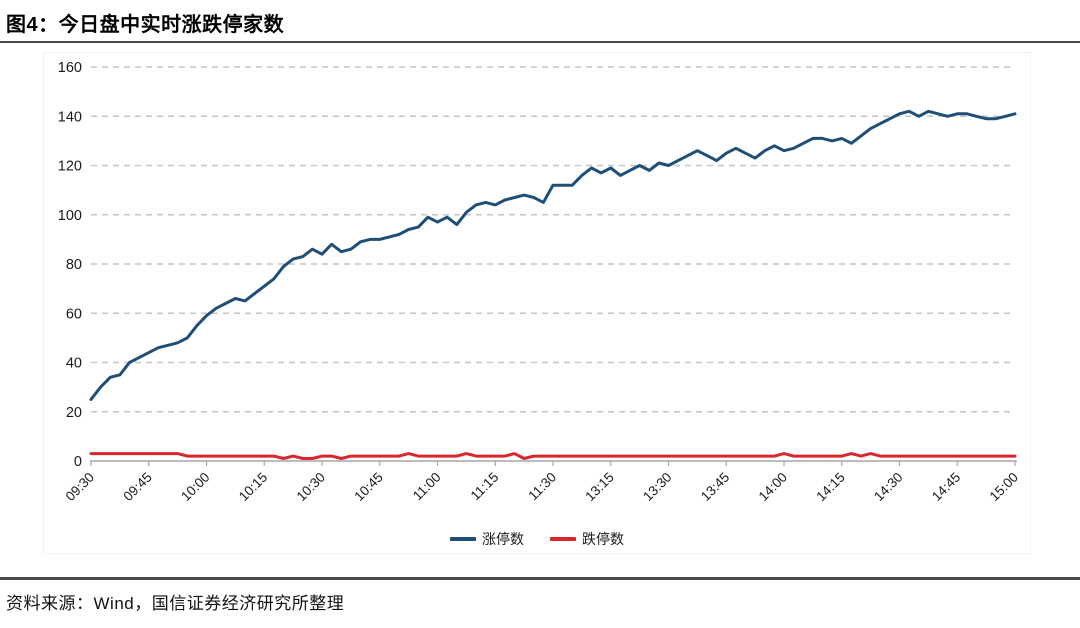 The image size is (1080, 628). What do you see at coordinates (553, 456) in the screenshot?
I see `limit-down-series-line` at bounding box center [553, 456].